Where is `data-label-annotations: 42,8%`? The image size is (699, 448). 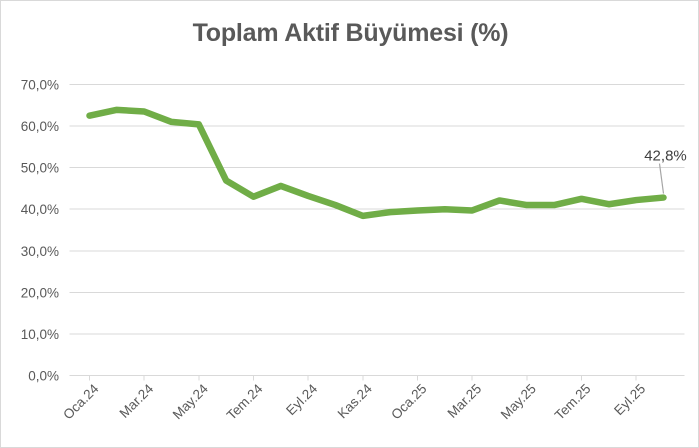 data-label-annotations: 42,8% is located at coordinates (665, 171).